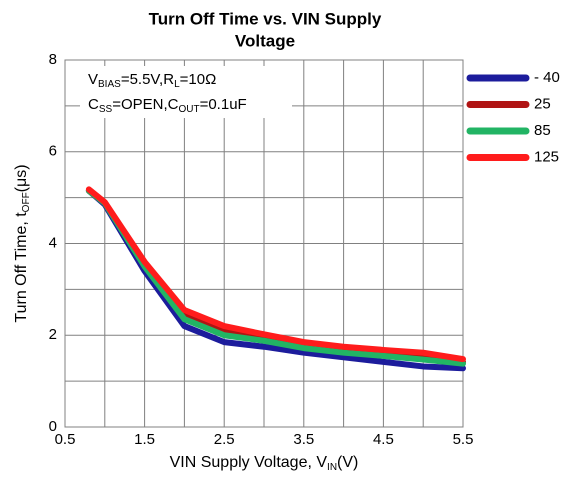 Image resolution: width=579 pixels, height=477 pixels. I want to click on text-part: (V), so click(347, 462).